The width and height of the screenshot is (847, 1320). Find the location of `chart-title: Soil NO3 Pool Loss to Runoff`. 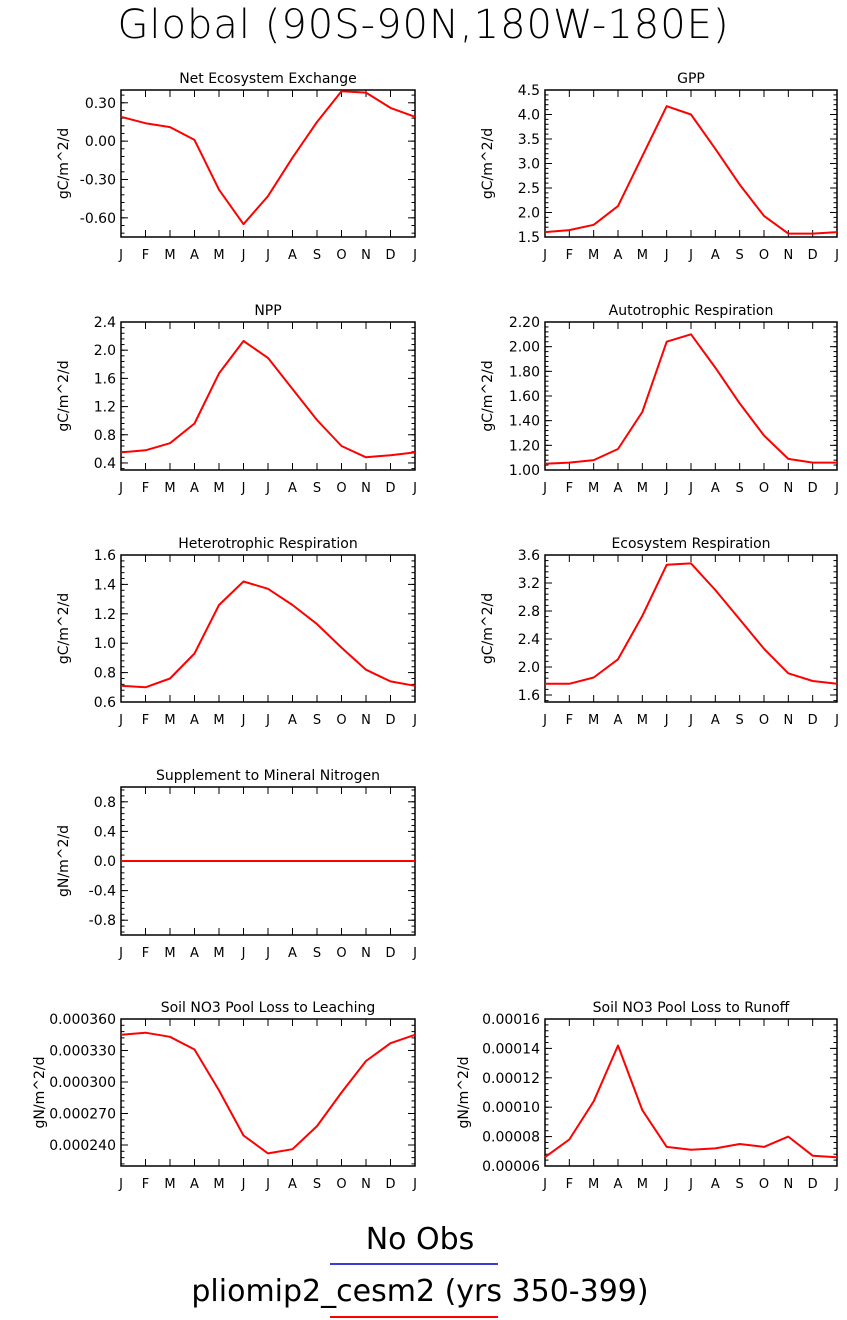

chart-title: Soil NO3 Pool Loss to Runoff is located at coordinates (691, 1008).